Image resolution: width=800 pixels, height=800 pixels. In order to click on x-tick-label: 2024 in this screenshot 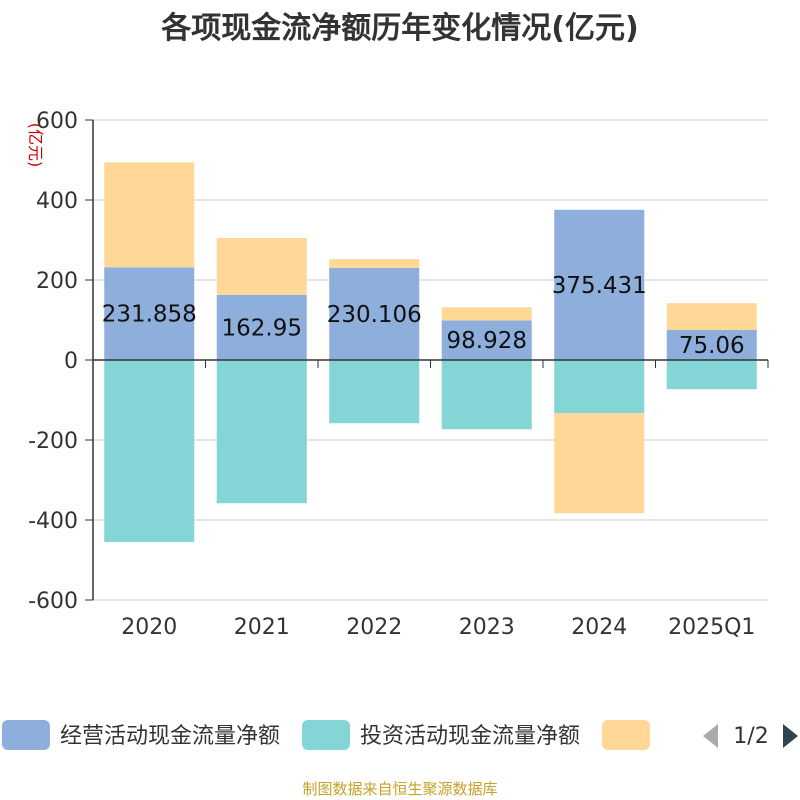, I will do `click(599, 627)`.